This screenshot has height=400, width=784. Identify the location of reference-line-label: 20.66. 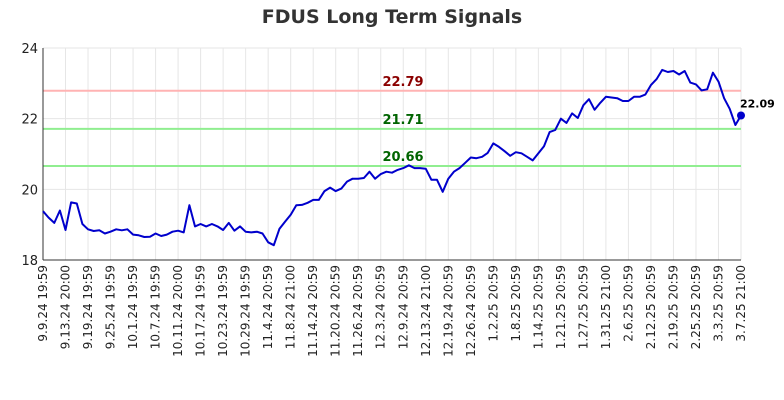
(402, 157).